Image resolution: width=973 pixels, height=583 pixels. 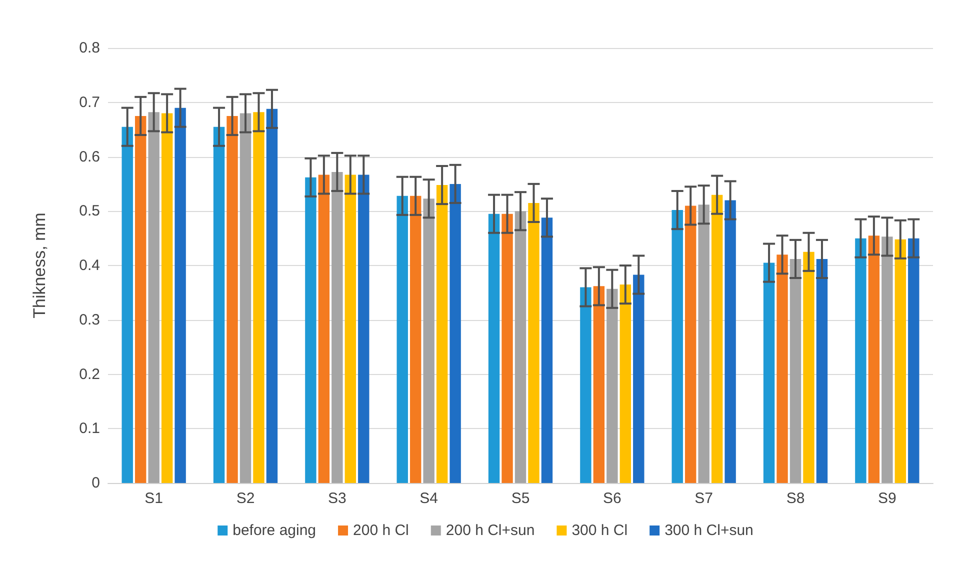 What do you see at coordinates (612, 498) in the screenshot?
I see `x-tick-label: S6` at bounding box center [612, 498].